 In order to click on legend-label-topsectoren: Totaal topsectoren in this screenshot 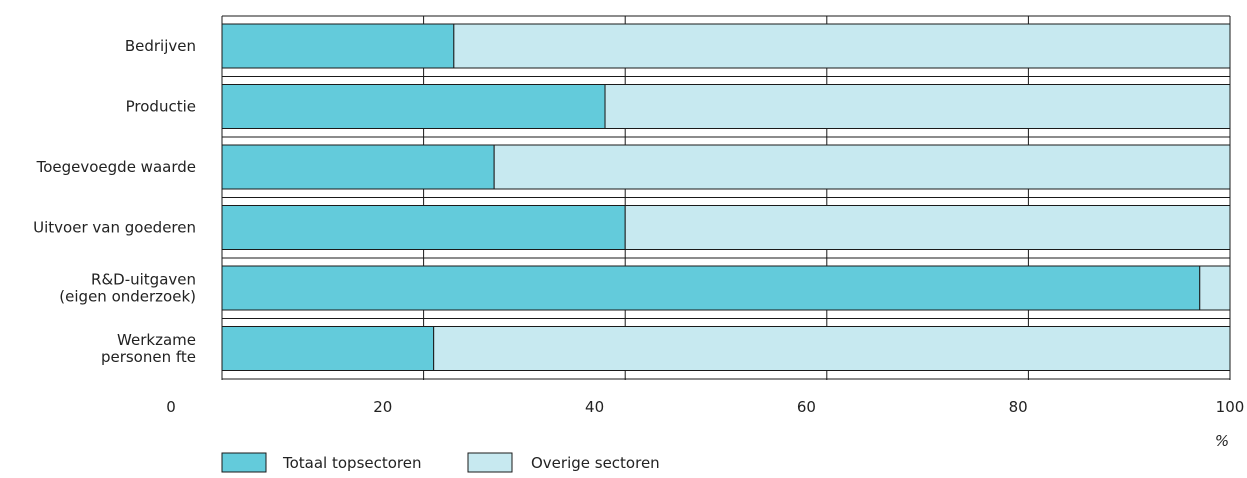, I will do `click(352, 463)`.